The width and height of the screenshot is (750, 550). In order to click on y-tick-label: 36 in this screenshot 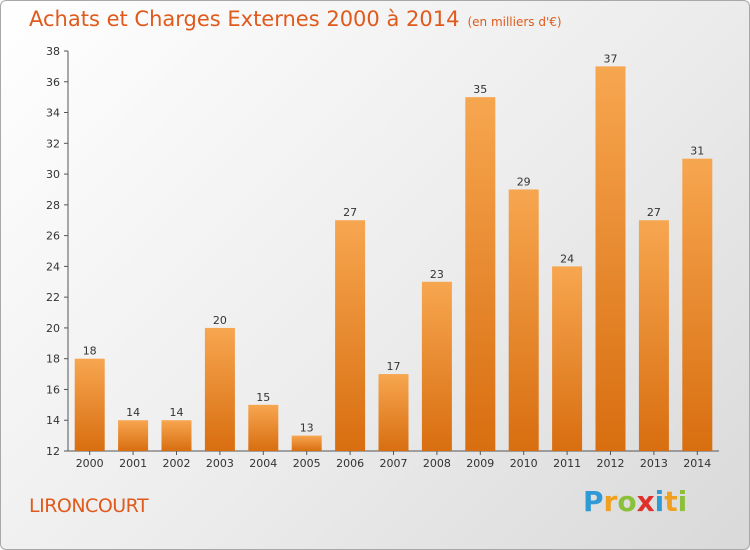, I will do `click(53, 82)`.